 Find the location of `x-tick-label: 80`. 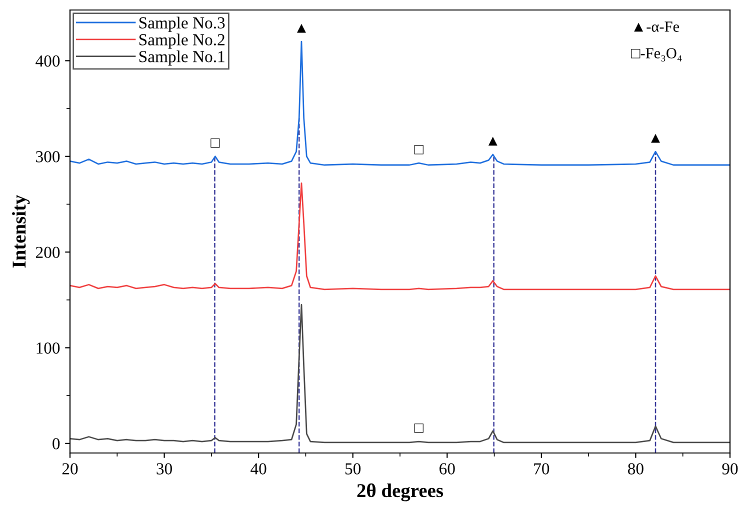

x-tick-label: 80 is located at coordinates (636, 468).